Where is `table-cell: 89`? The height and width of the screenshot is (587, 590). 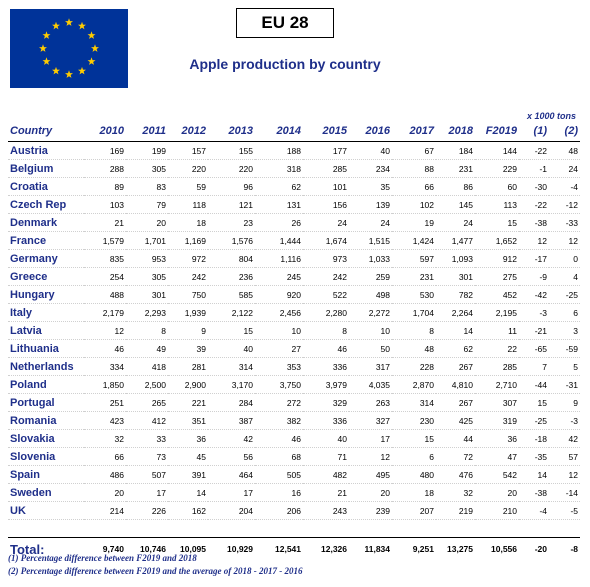 table-cell: 89 is located at coordinates (105, 186).